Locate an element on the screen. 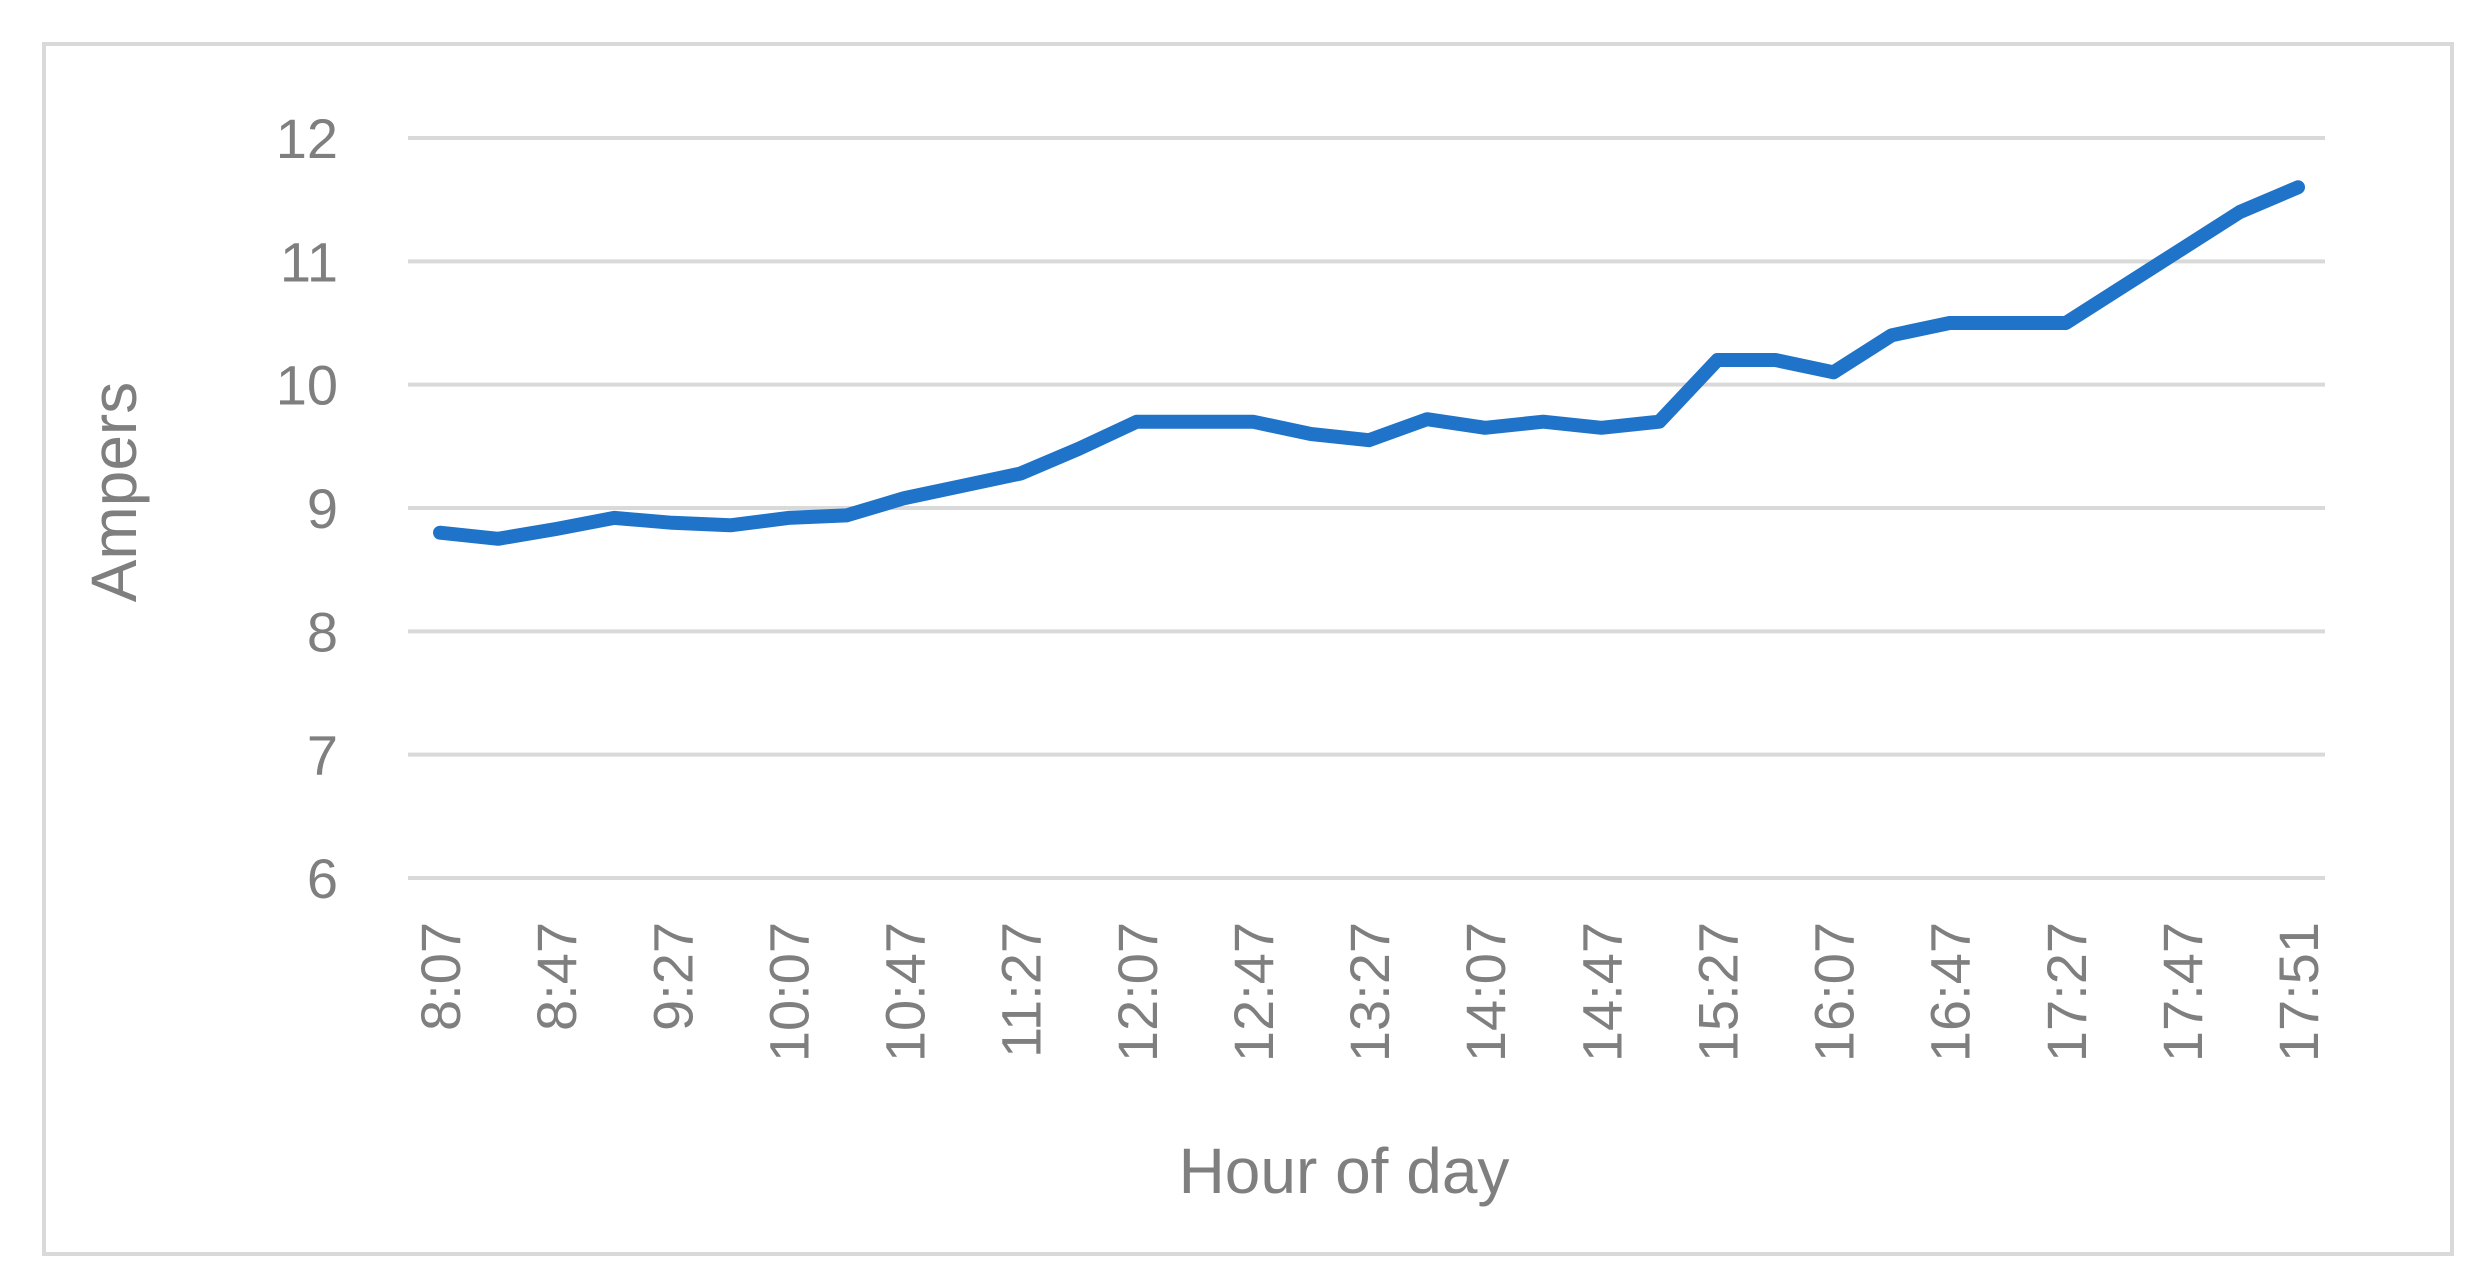 Image resolution: width=2484 pixels, height=1288 pixels. x-tick-label: 8:07 is located at coordinates (440, 976).